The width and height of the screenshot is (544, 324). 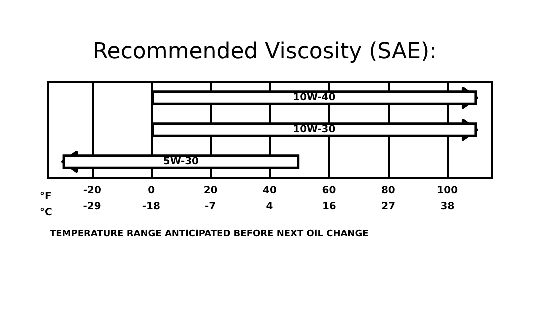 I want to click on x-tick-label: 80, so click(x=388, y=191).